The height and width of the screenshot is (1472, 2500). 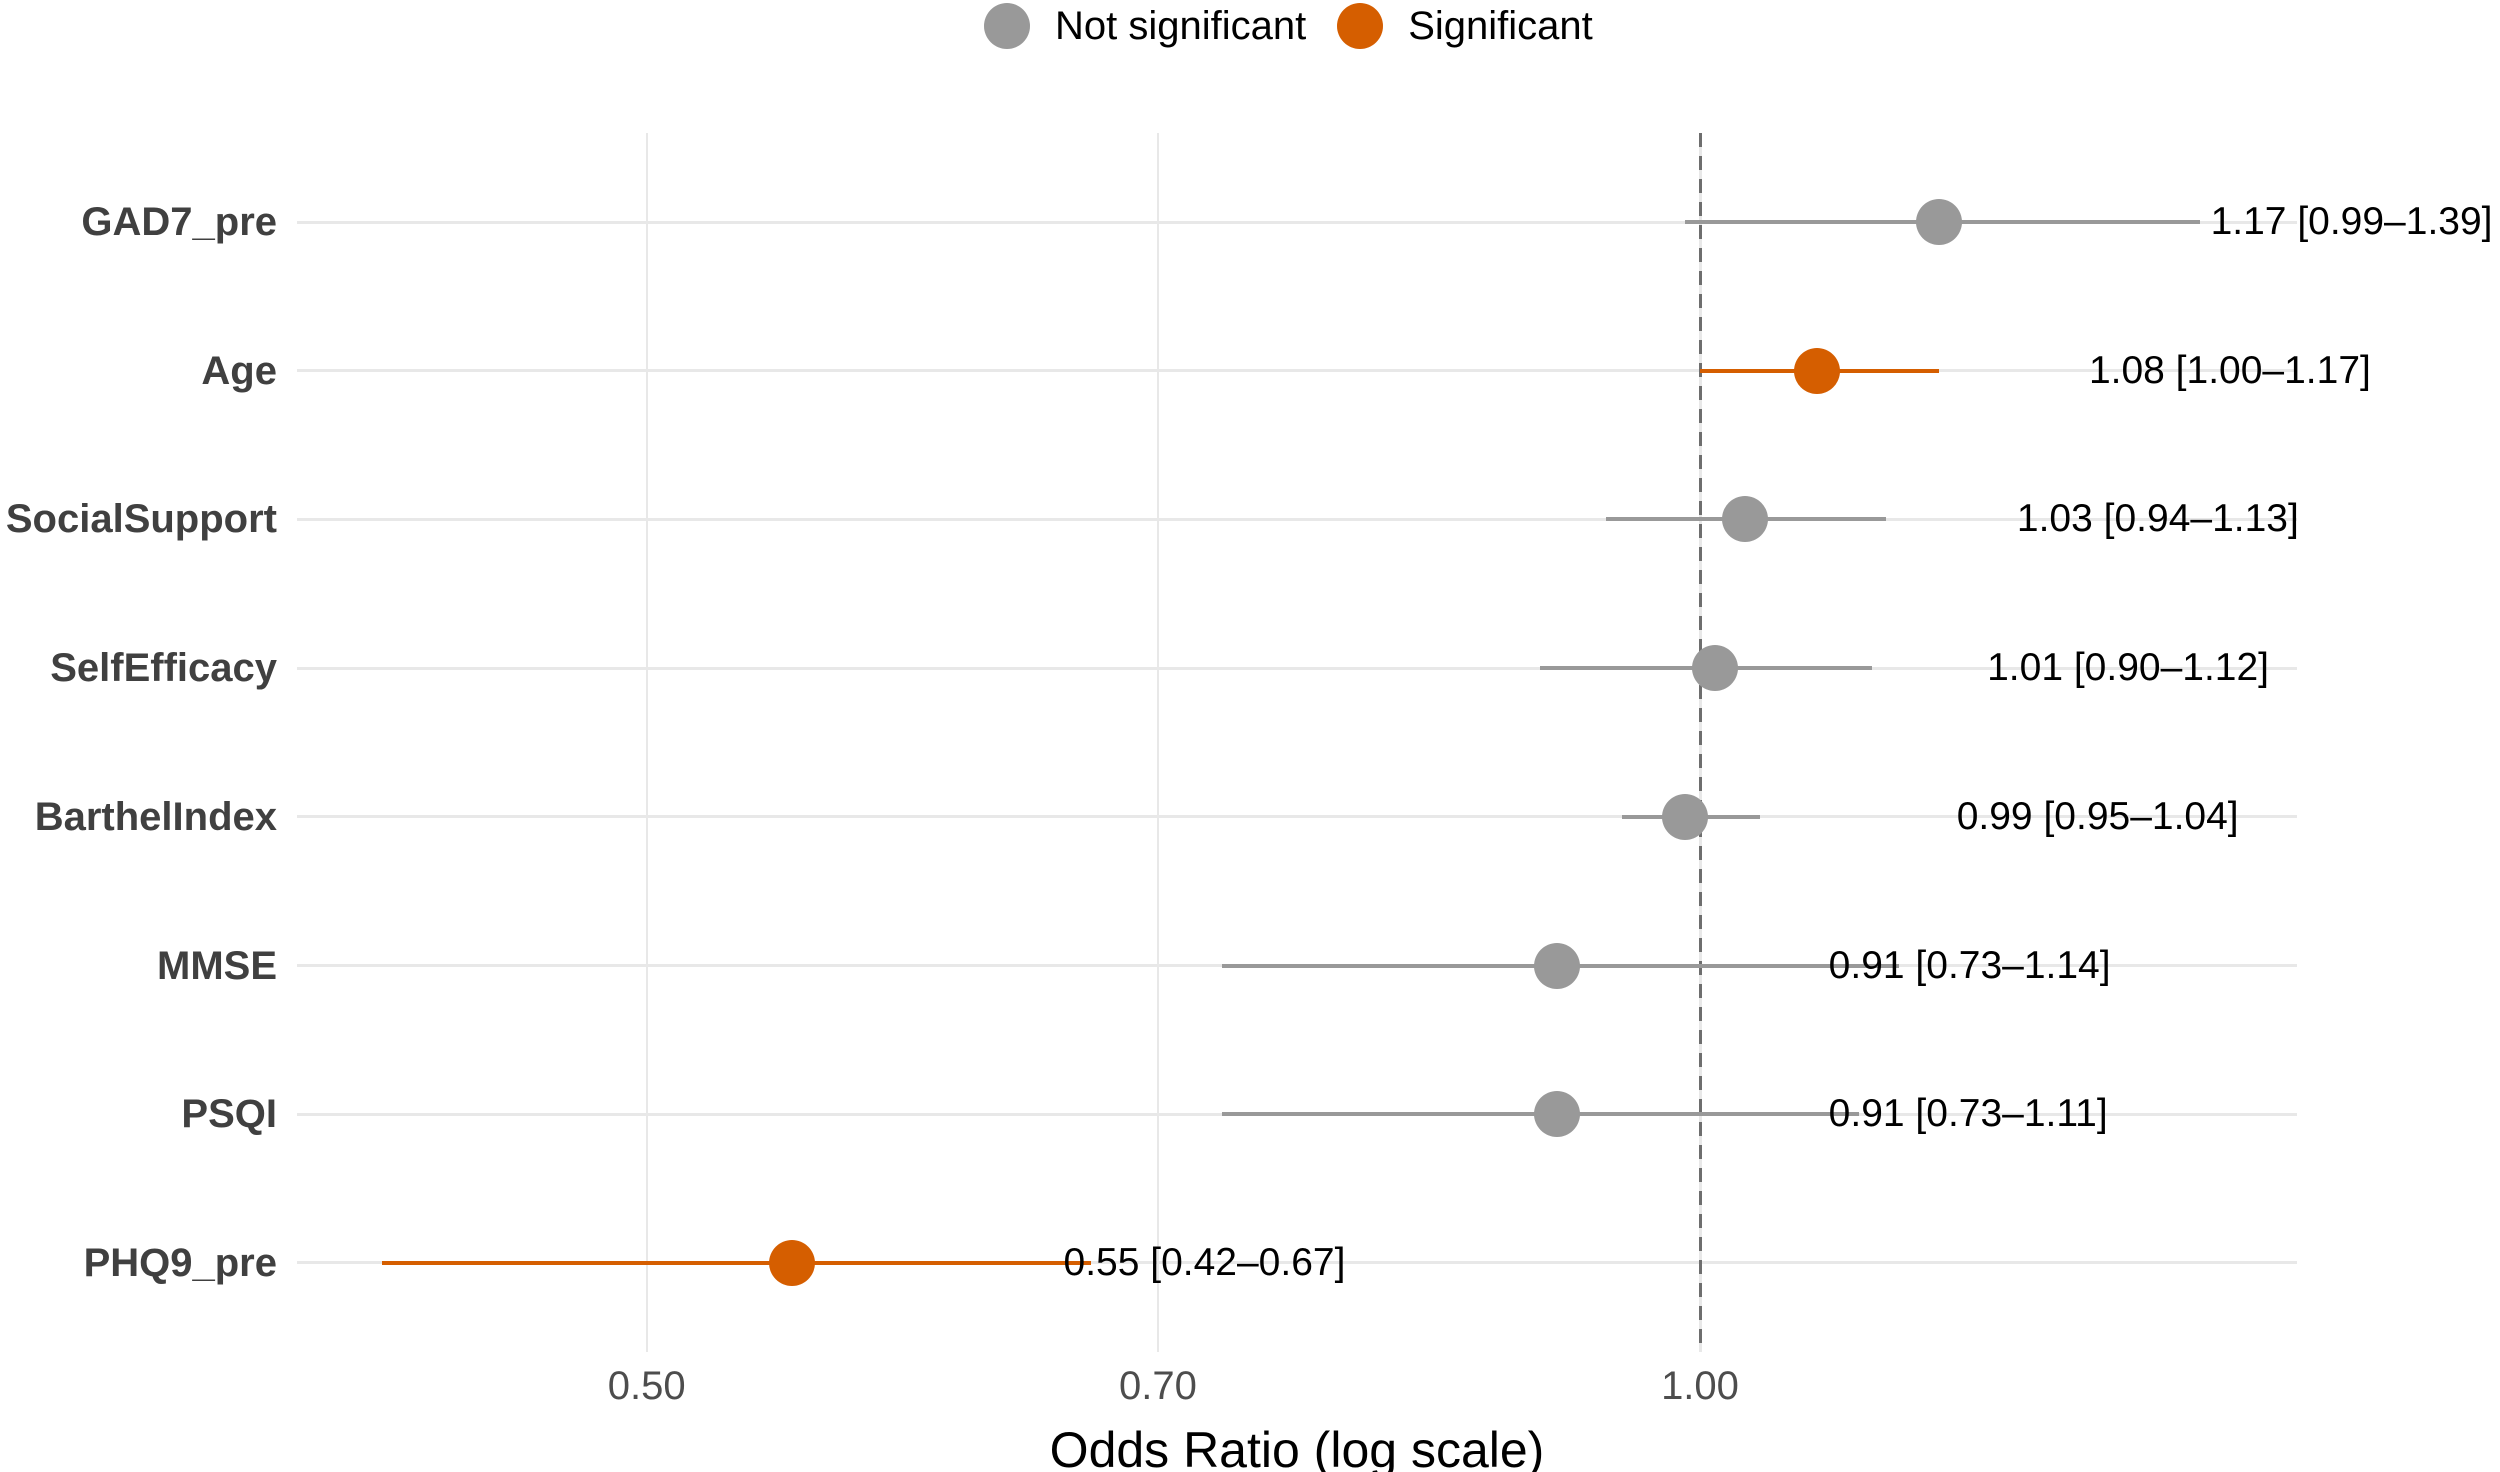 I want to click on estimate-label: 0.99 [0.95–1.04], so click(x=2097, y=816).